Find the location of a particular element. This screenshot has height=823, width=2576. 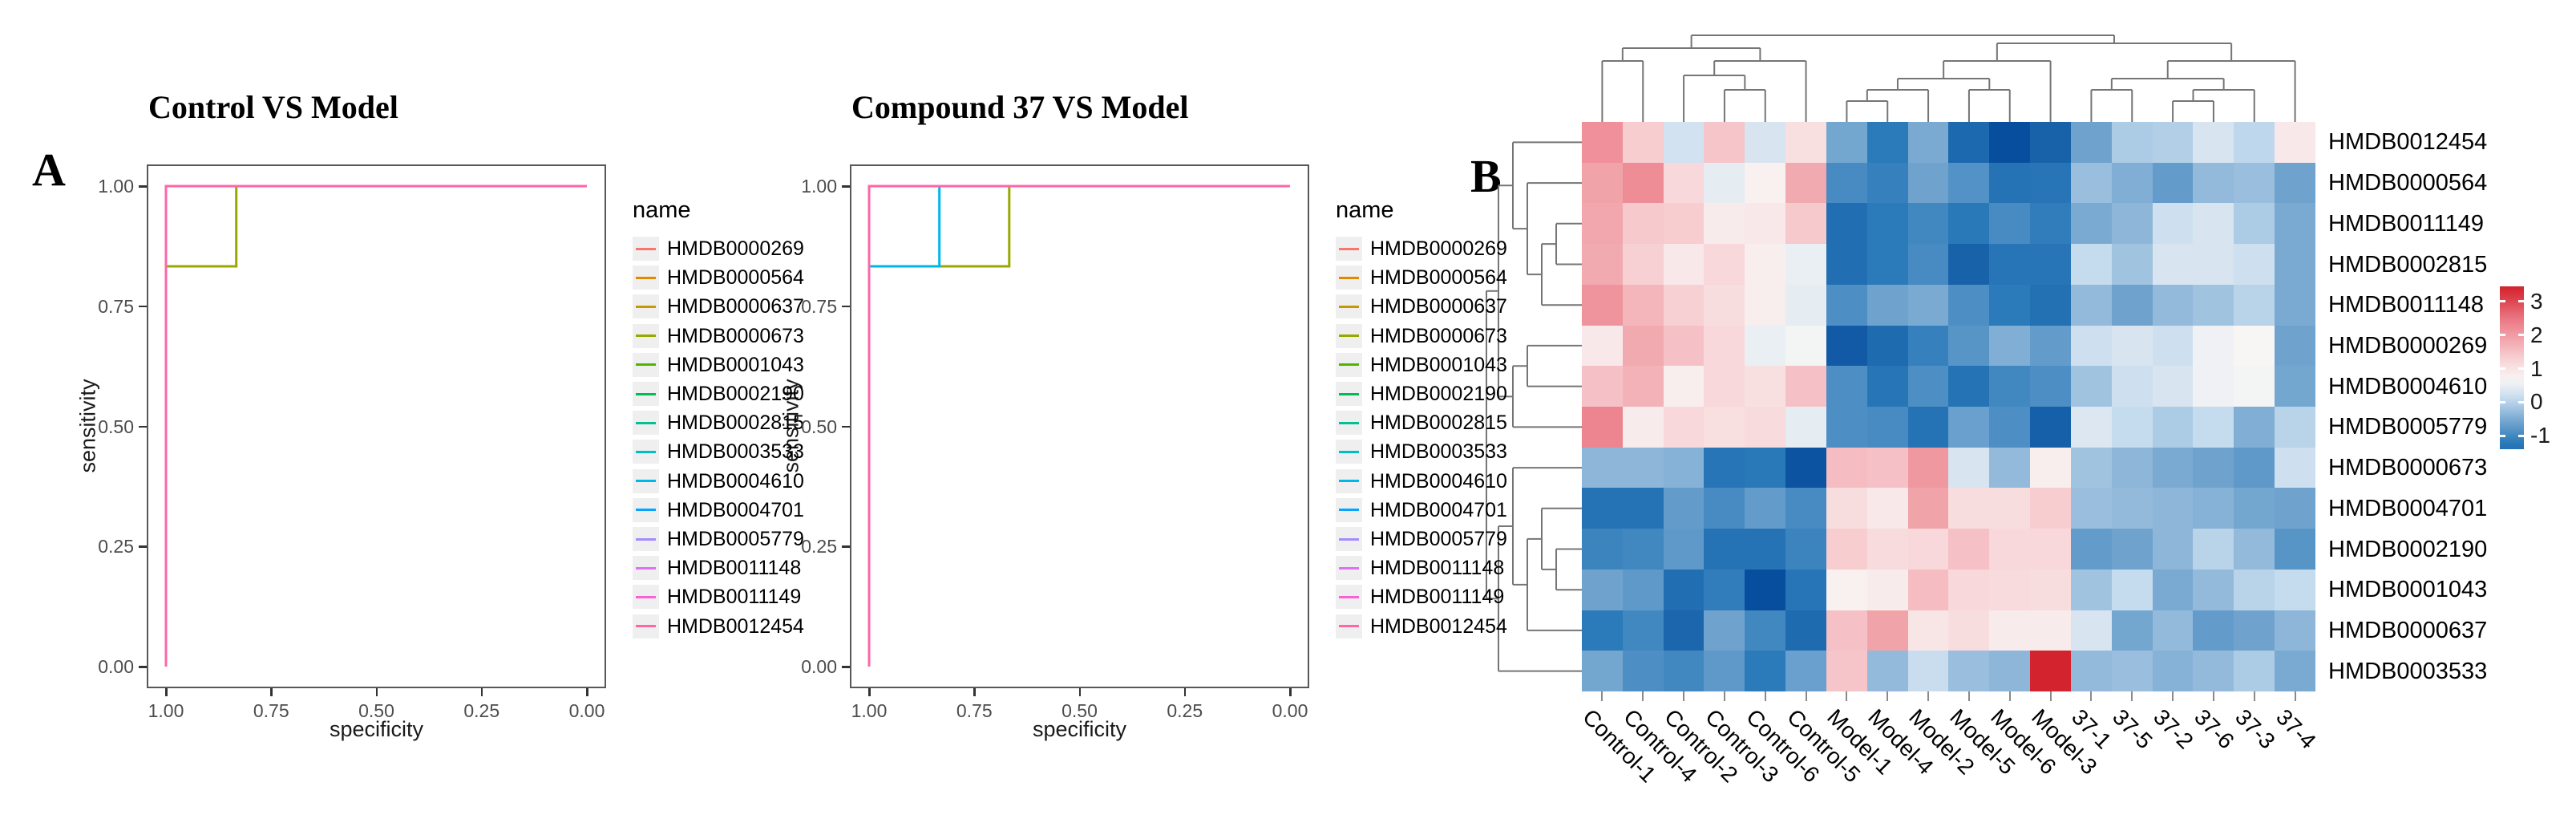

heatmap-col-label: 37-3 is located at coordinates (2255, 729).